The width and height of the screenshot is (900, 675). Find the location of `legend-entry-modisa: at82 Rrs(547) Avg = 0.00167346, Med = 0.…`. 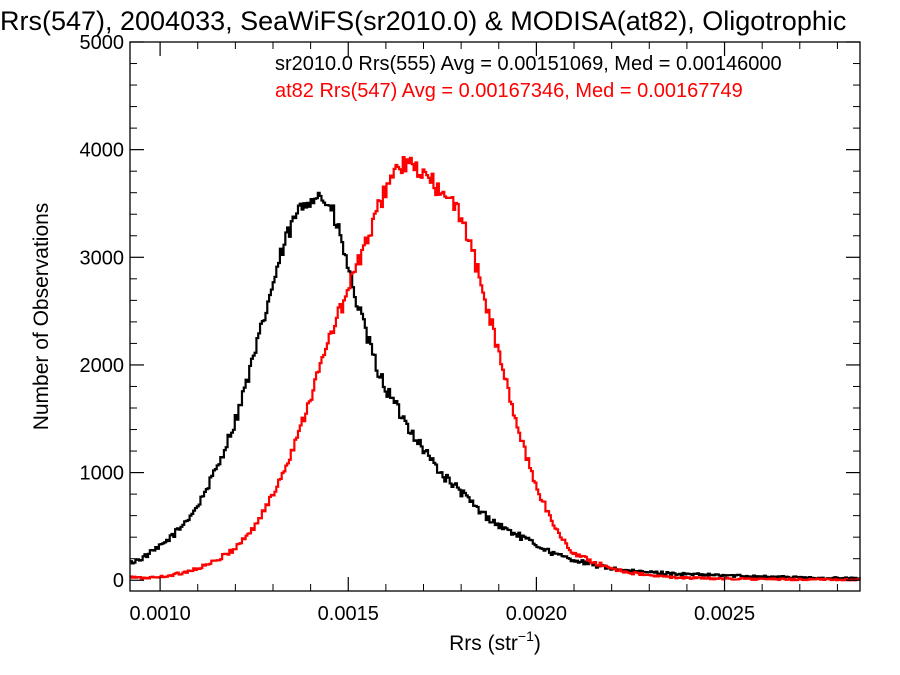

legend-entry-modisa: at82 Rrs(547) Avg = 0.00167346, Med = 0.… is located at coordinates (509, 91).